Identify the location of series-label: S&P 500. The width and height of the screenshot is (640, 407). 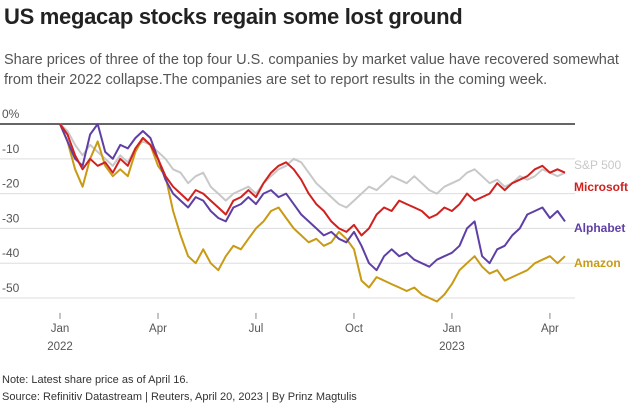
(597, 165).